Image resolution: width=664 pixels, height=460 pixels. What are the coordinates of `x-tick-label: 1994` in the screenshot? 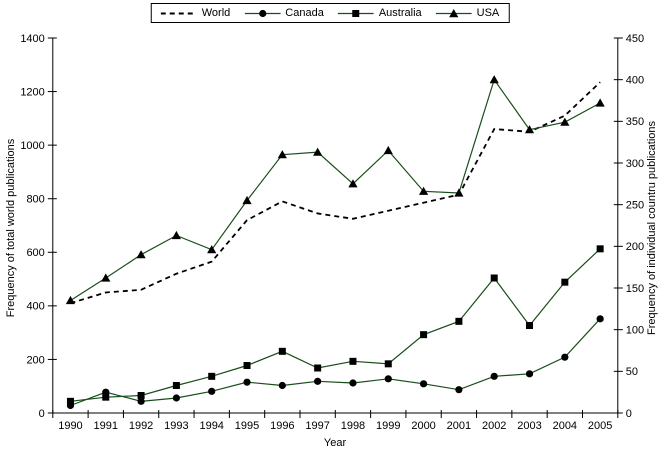 It's located at (211, 426).